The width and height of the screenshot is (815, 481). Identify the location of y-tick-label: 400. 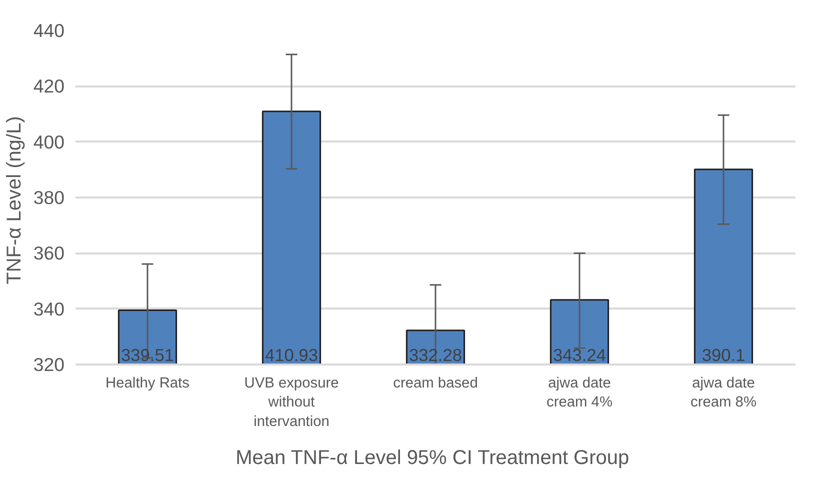
(49, 141).